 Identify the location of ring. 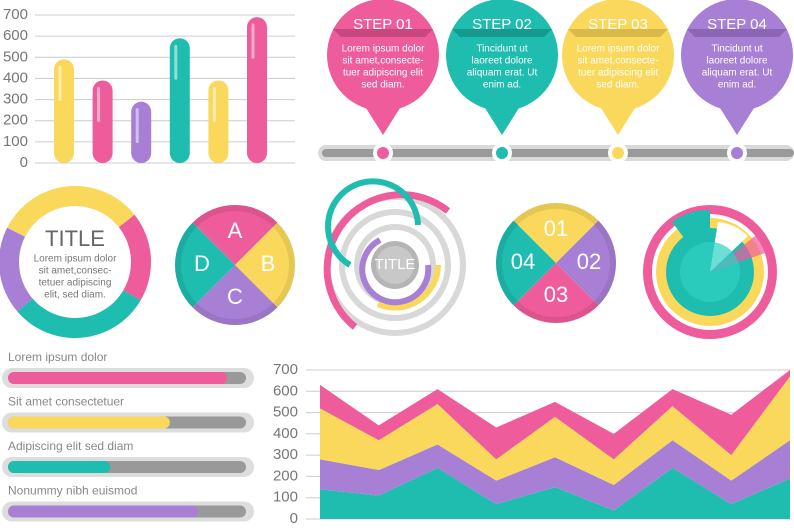
(395, 265).